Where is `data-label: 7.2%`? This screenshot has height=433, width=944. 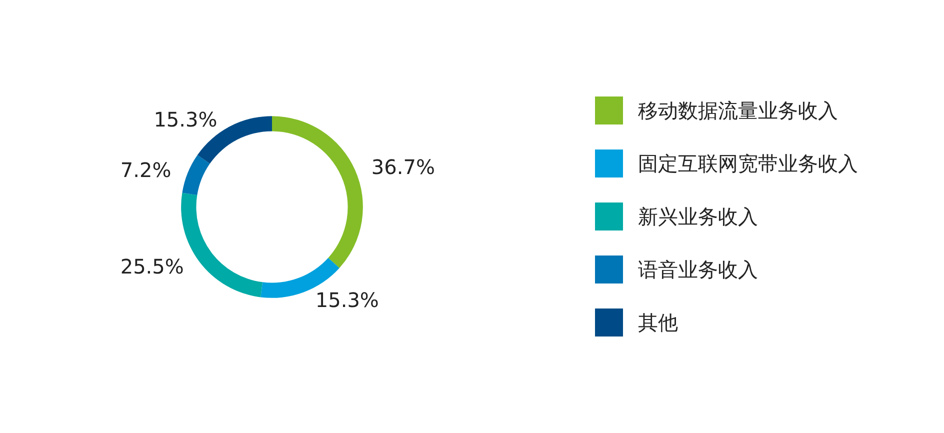
data-label: 7.2% is located at coordinates (146, 170).